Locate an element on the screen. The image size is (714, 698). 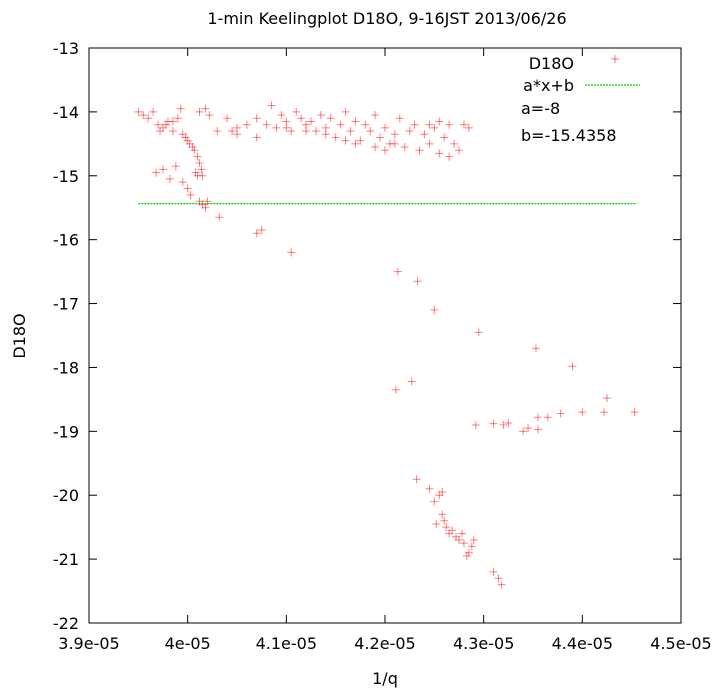
x-tick-label: 4.5e-05 is located at coordinates (680, 643).